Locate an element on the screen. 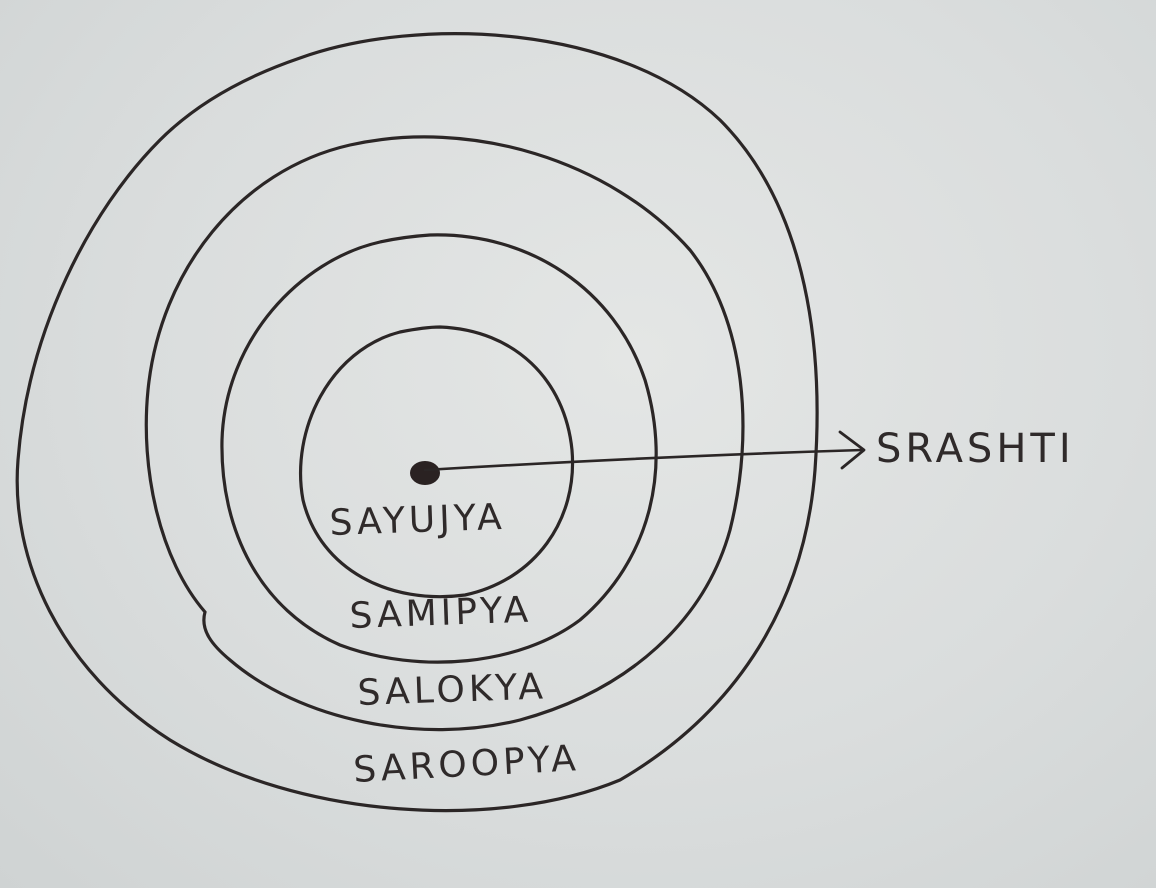  label-salokya: SALOKYA is located at coordinates (452, 690).